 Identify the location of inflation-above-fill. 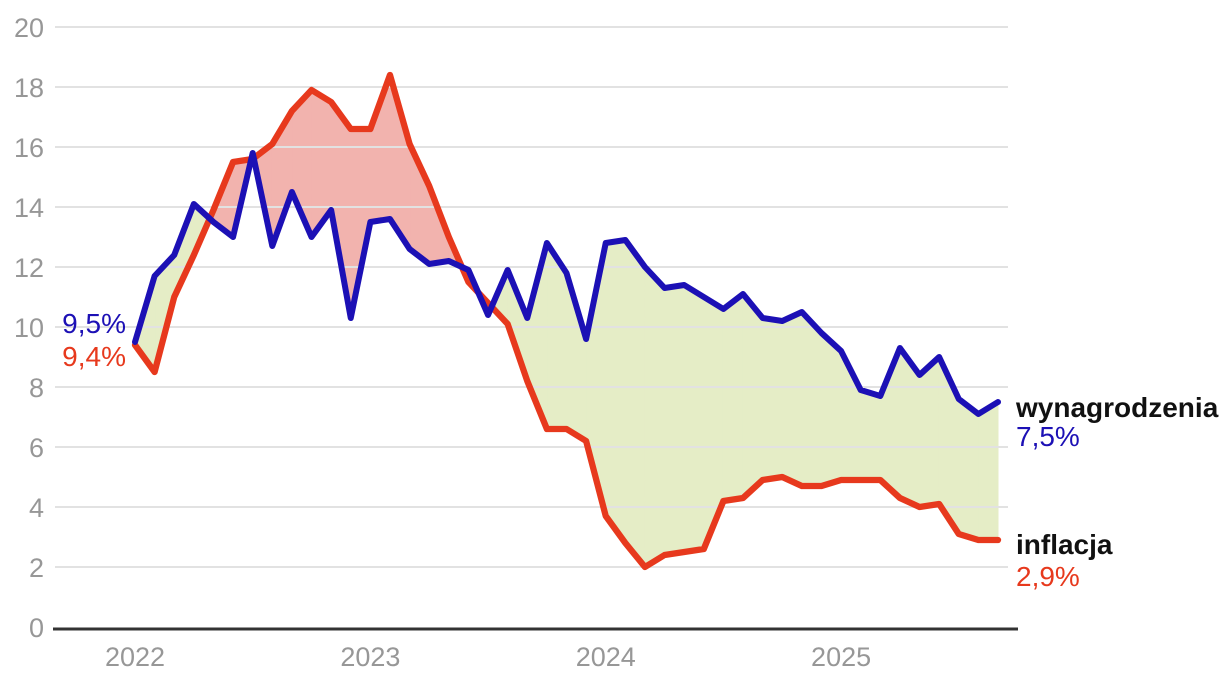
(351, 196).